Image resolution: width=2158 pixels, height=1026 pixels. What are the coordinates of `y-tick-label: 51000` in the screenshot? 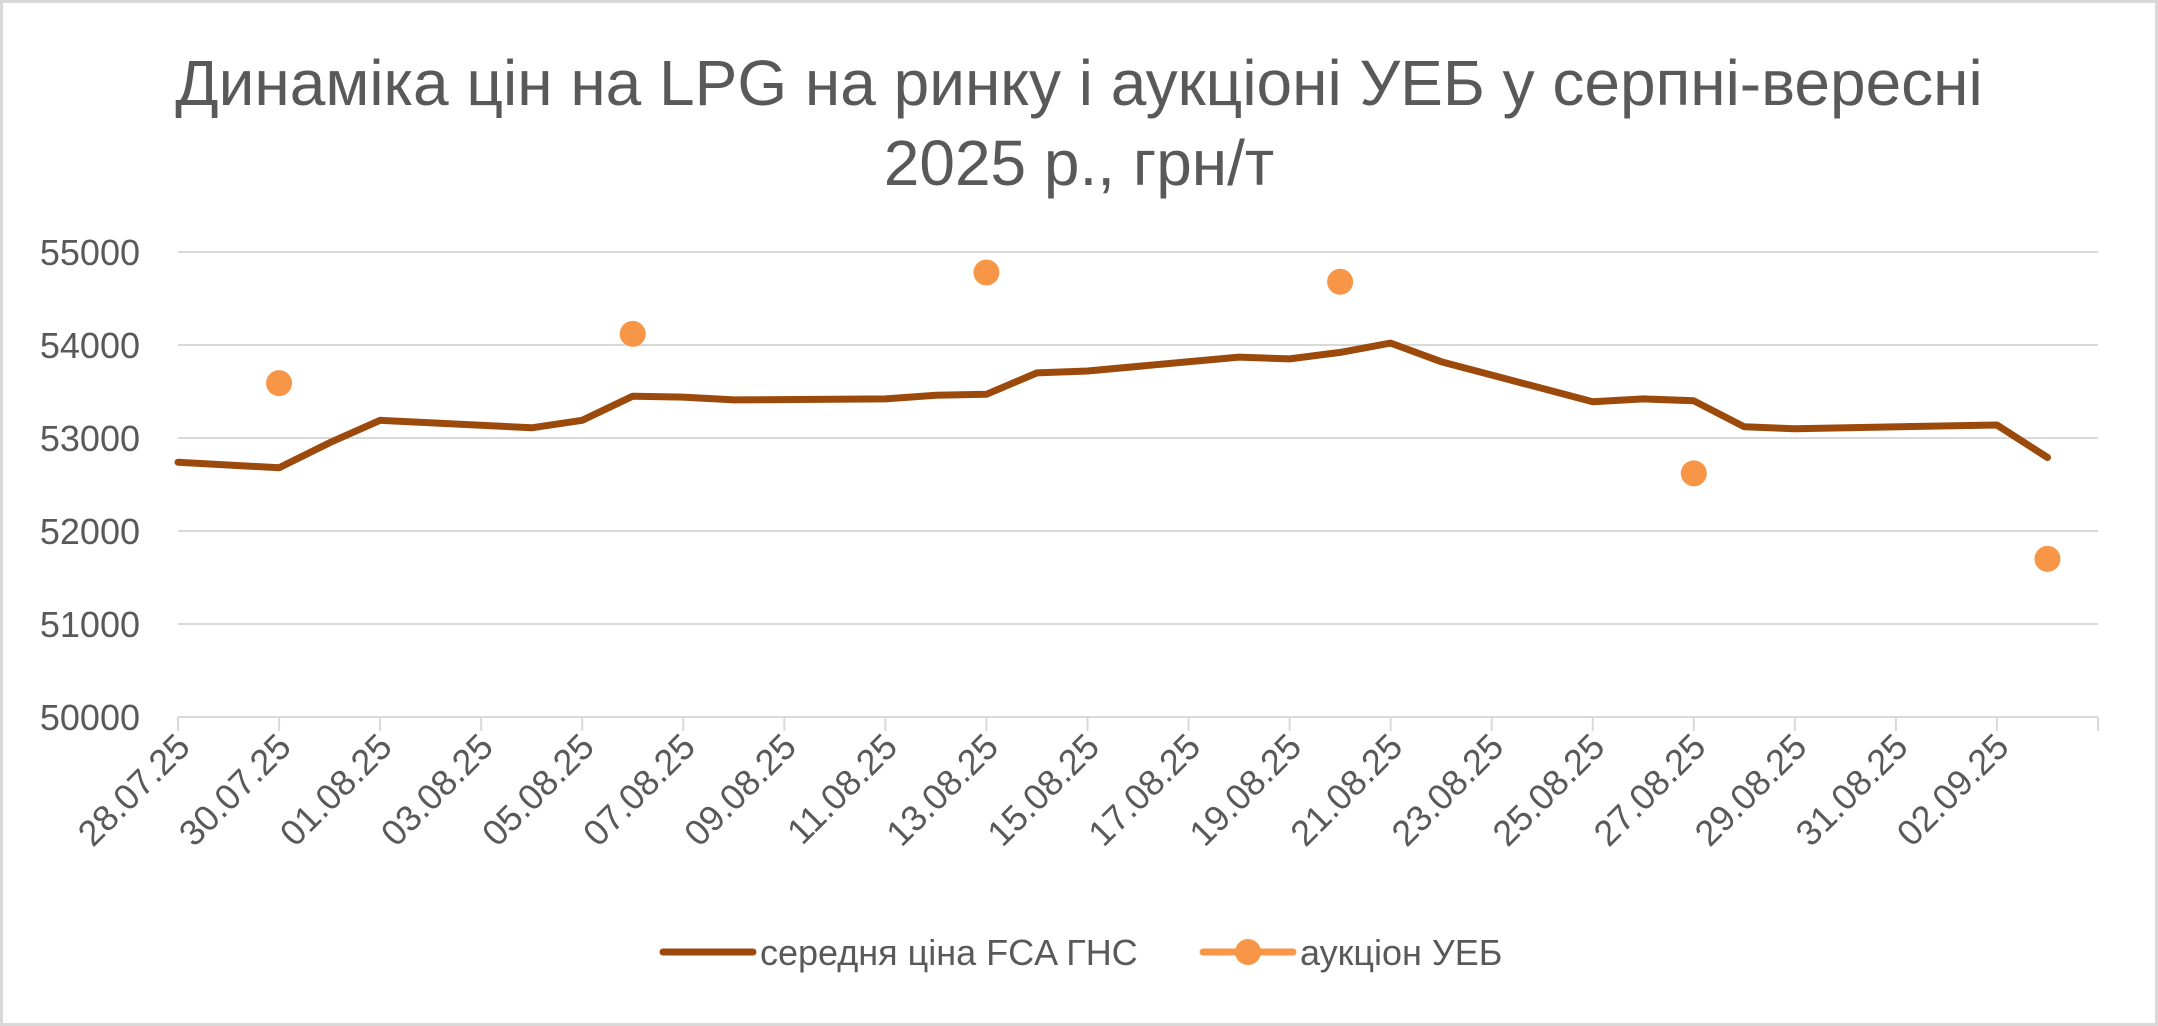 It's located at (90, 624).